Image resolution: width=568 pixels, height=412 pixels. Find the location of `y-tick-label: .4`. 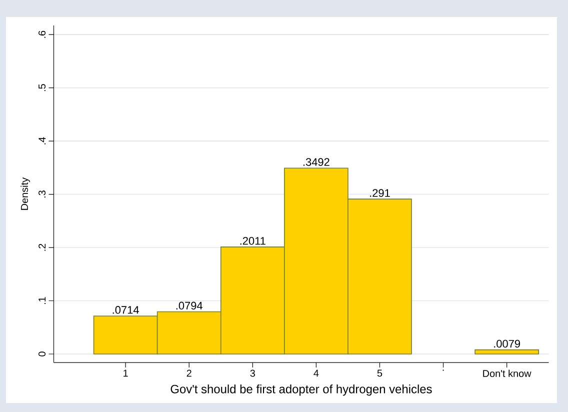

y-tick-label: .4 is located at coordinates (42, 140).